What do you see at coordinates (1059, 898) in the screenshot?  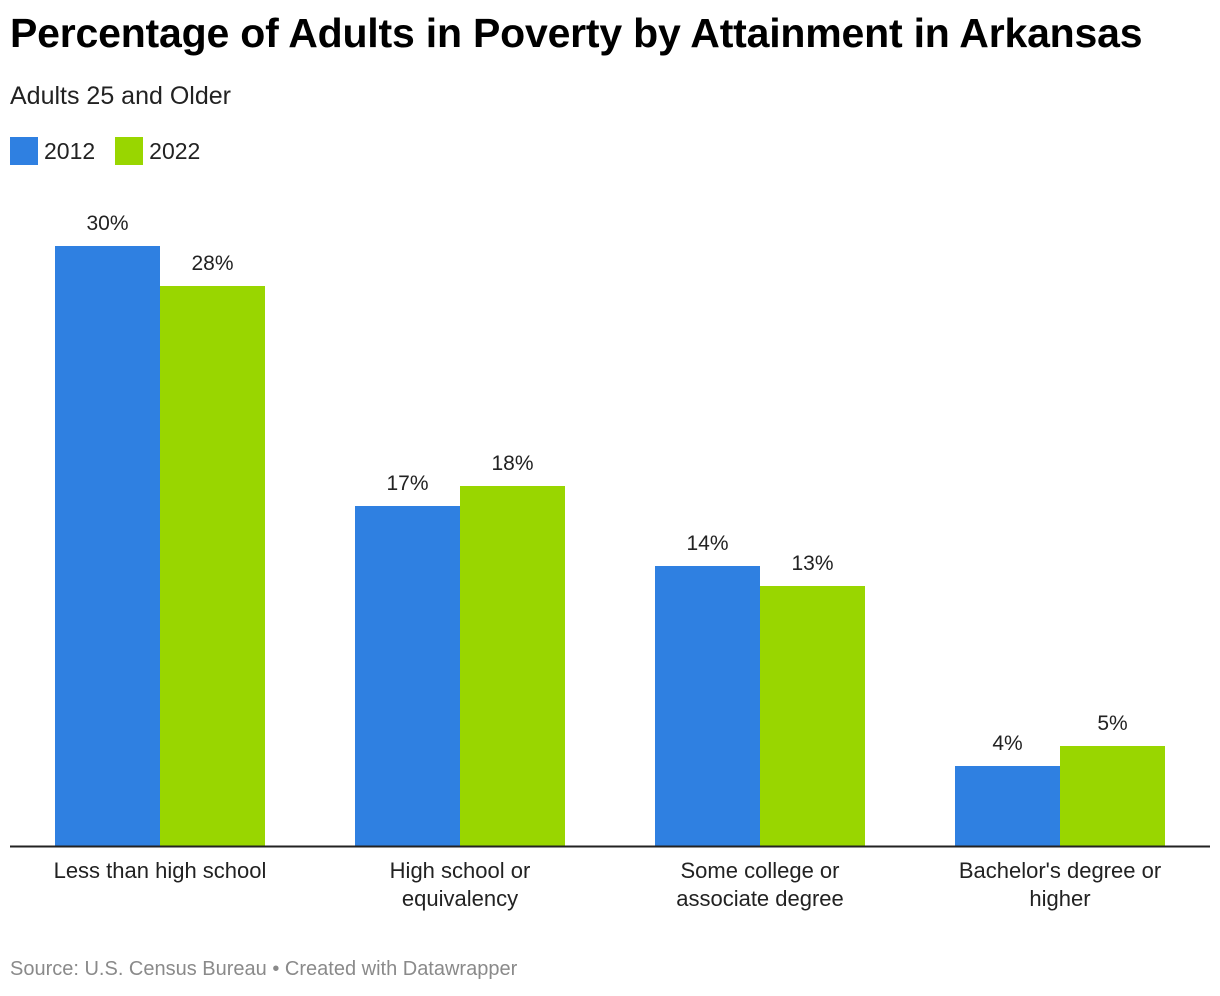 I see `x-tick-label-3-line1: higher` at bounding box center [1059, 898].